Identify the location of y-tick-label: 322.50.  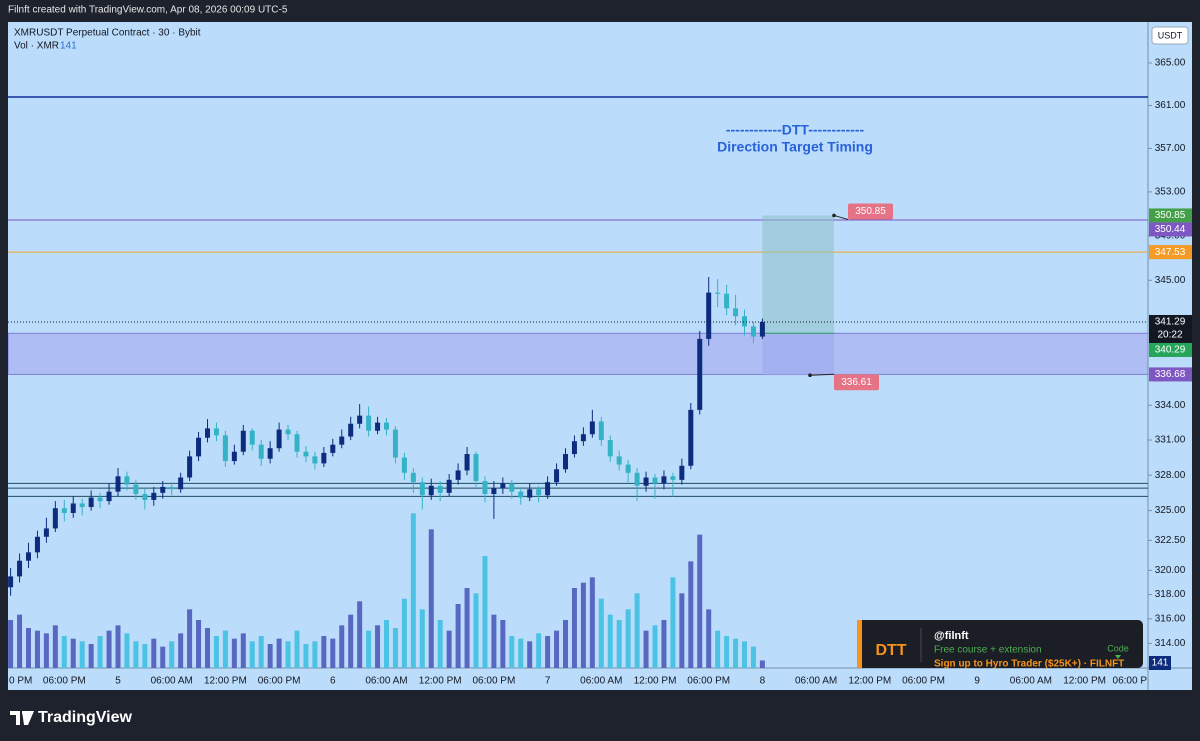
(1170, 540).